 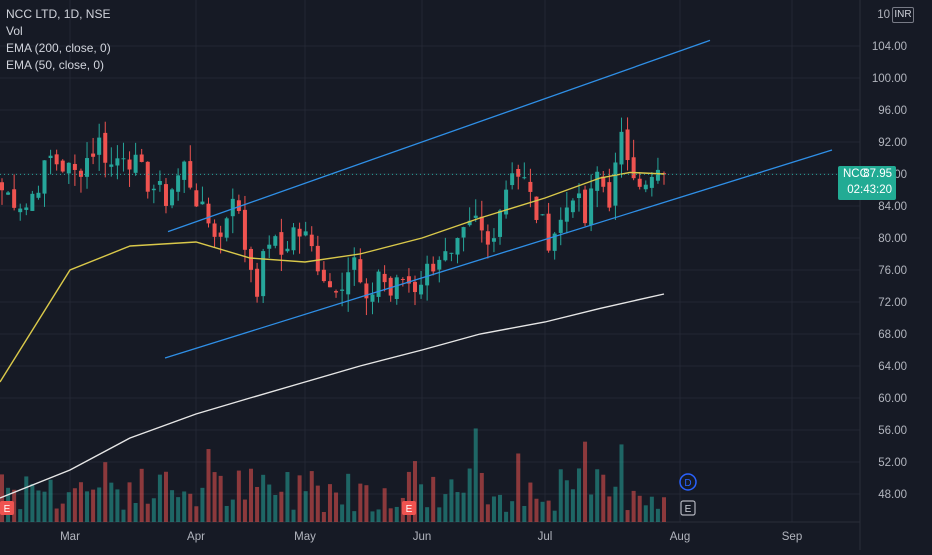 What do you see at coordinates (892, 207) in the screenshot?
I see `y-tick-label: 84.00` at bounding box center [892, 207].